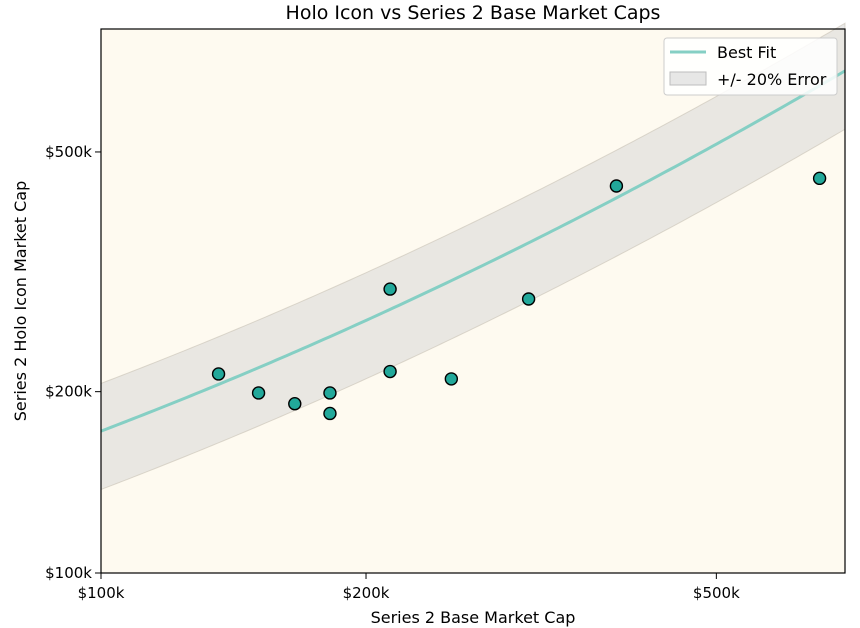  What do you see at coordinates (473, 13) in the screenshot?
I see `chart-title: Holo Icon vs Series 2 Base Market Caps` at bounding box center [473, 13].